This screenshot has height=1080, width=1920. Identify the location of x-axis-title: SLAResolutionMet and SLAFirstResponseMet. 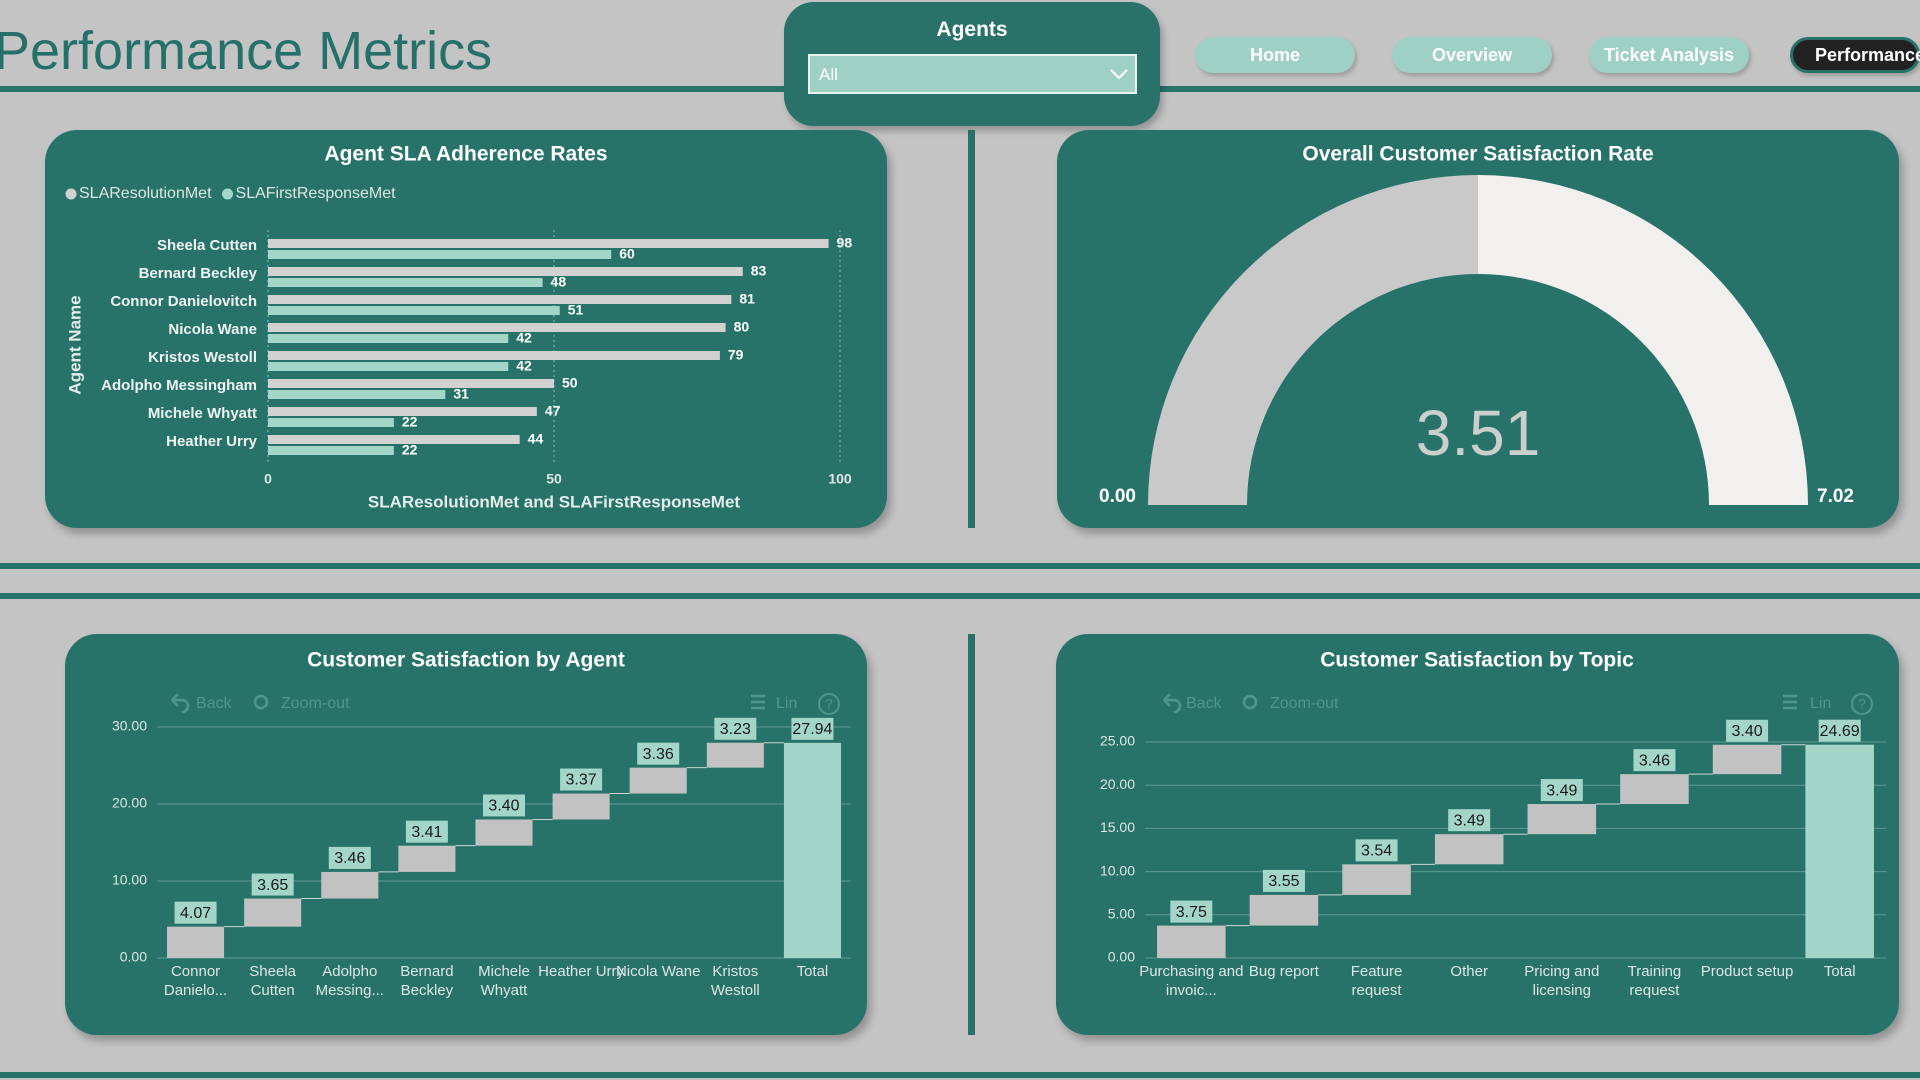
(554, 501).